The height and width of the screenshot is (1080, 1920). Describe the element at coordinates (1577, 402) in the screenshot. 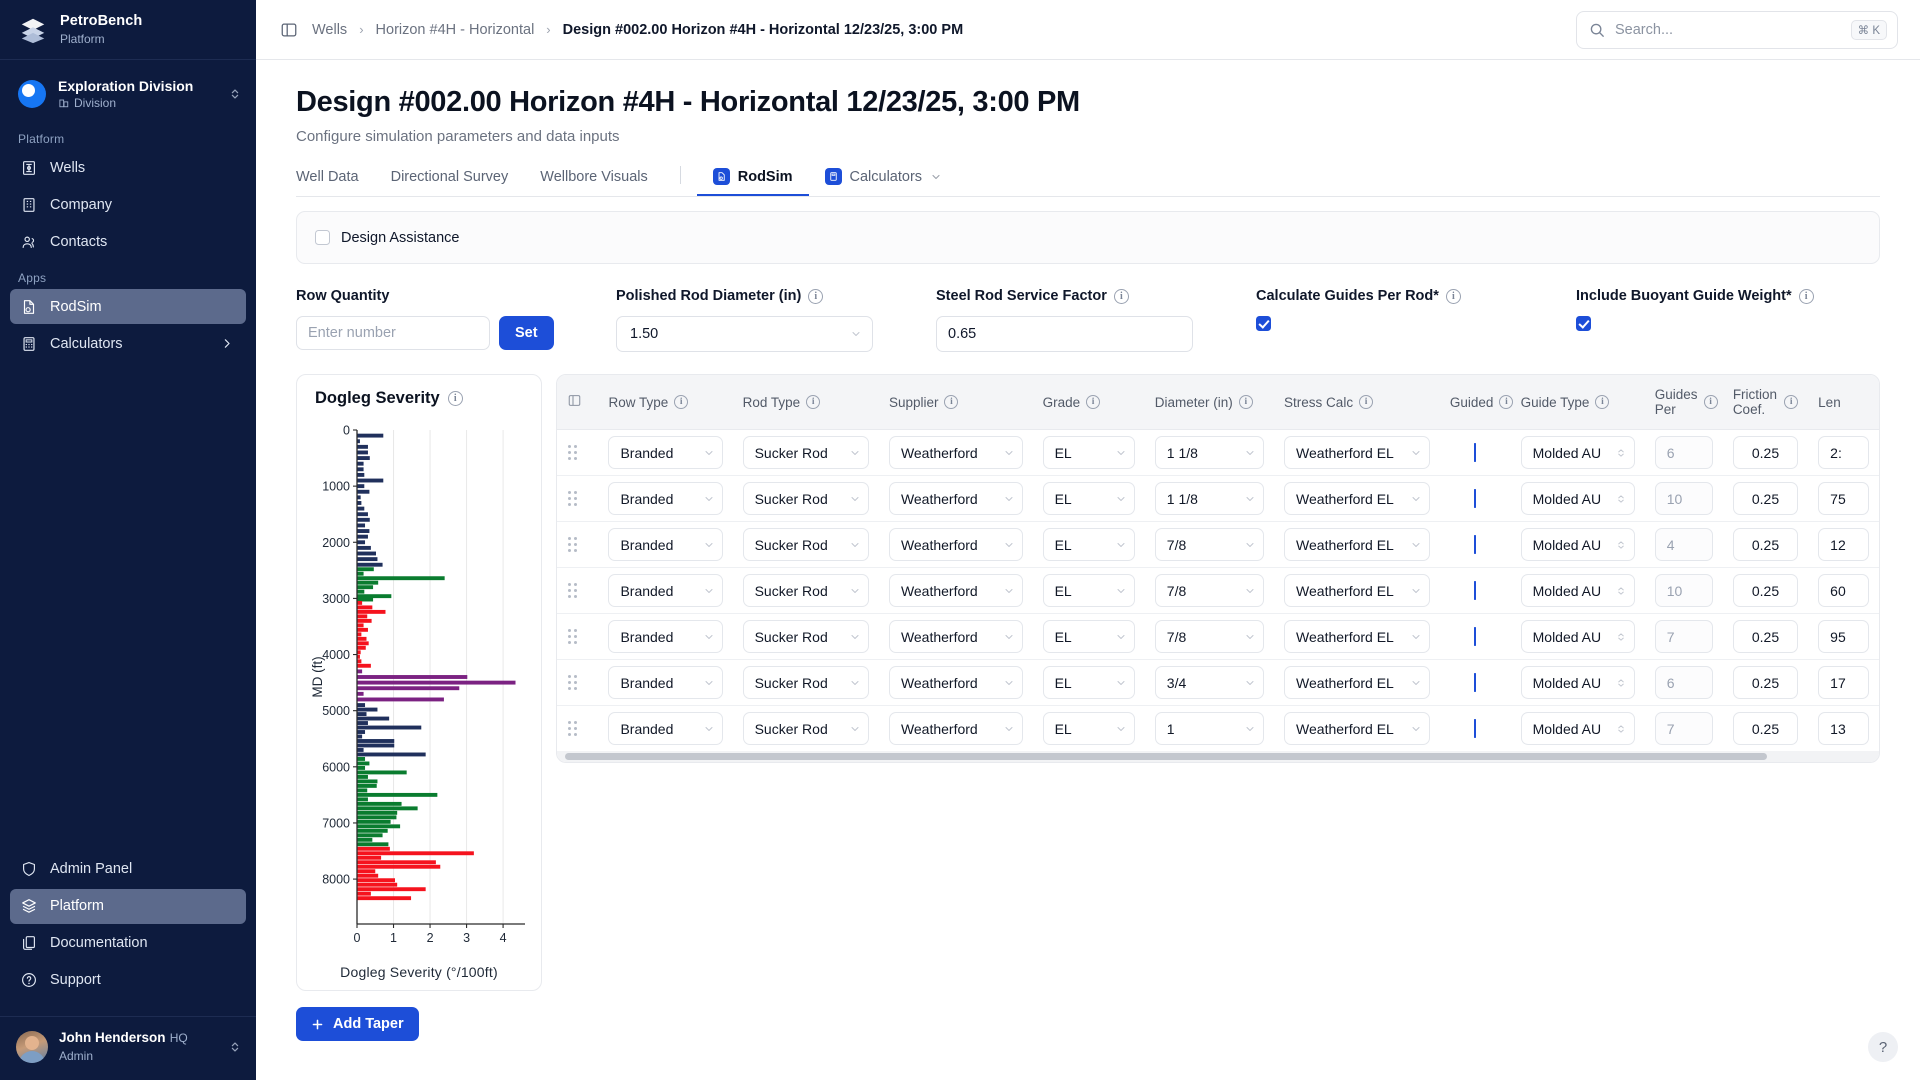

I see `table-header-guide-type: Guide Type i` at that location.